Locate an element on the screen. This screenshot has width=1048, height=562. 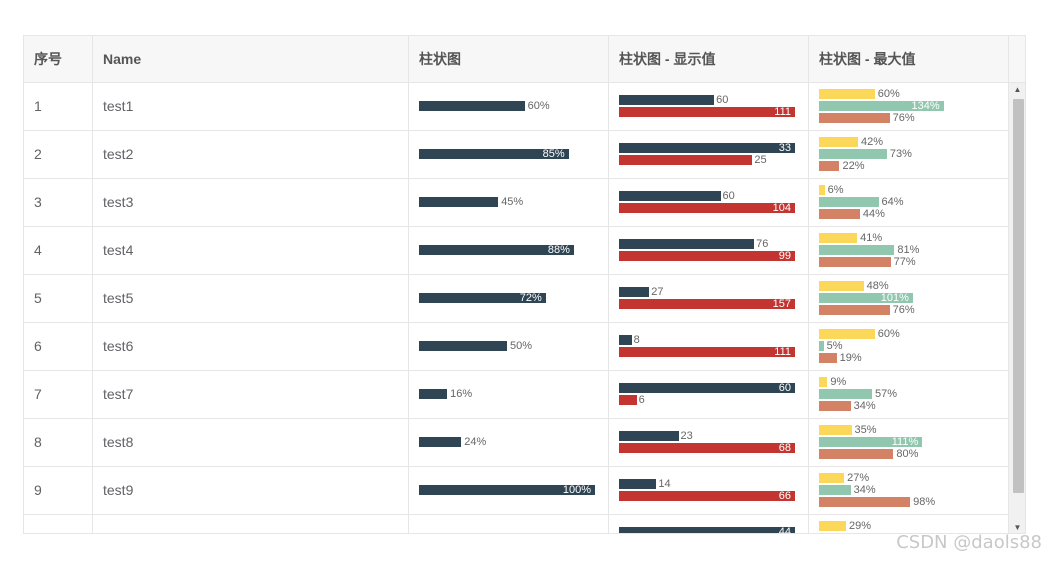
display-label-a: 33 is located at coordinates (784, 148).